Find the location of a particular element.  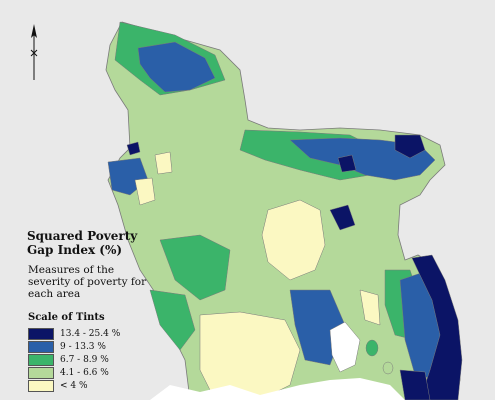

region-13-4-to-25-4-north is located at coordinates (347, 163).